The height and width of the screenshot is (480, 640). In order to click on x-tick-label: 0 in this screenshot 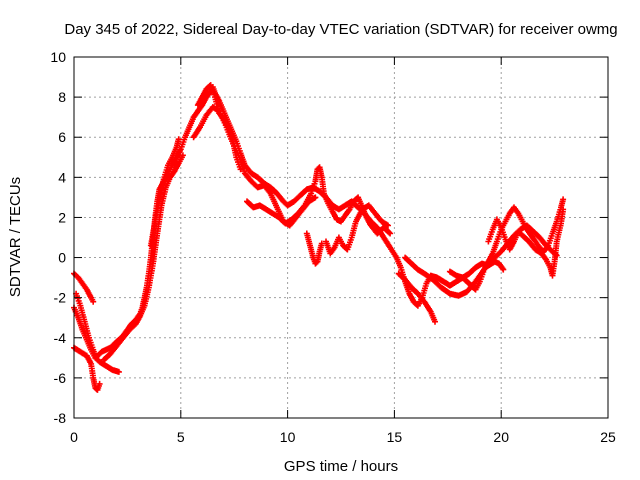, I will do `click(74, 437)`.